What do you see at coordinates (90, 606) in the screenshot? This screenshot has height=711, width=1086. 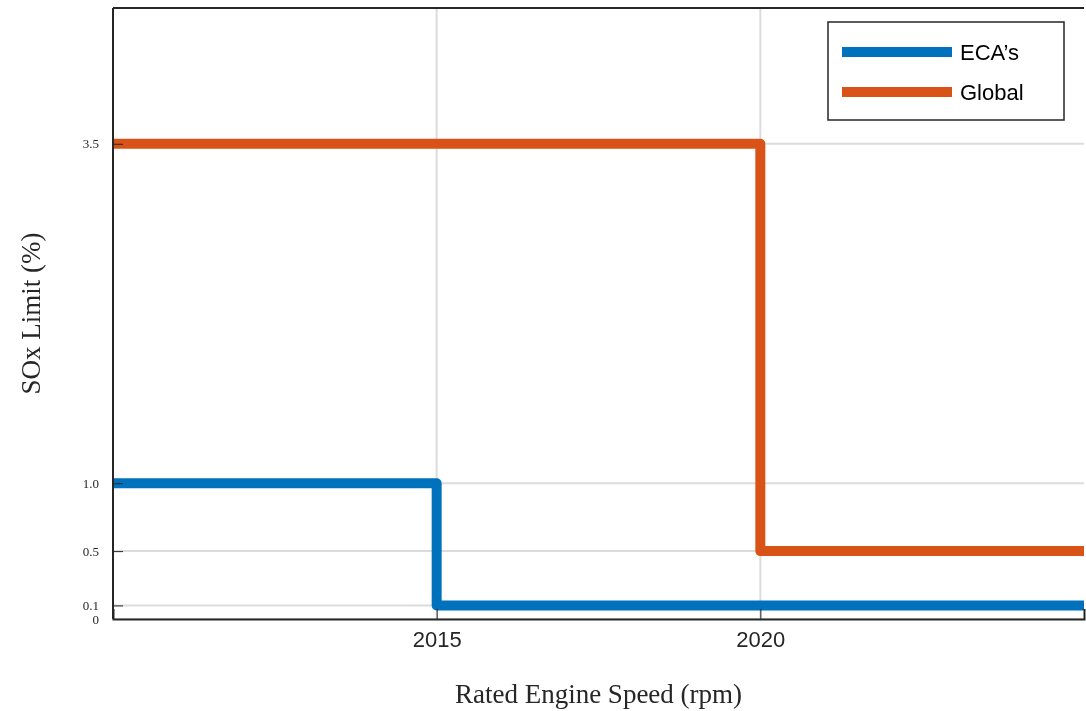 I see `y-tick-label: 0.1` at bounding box center [90, 606].